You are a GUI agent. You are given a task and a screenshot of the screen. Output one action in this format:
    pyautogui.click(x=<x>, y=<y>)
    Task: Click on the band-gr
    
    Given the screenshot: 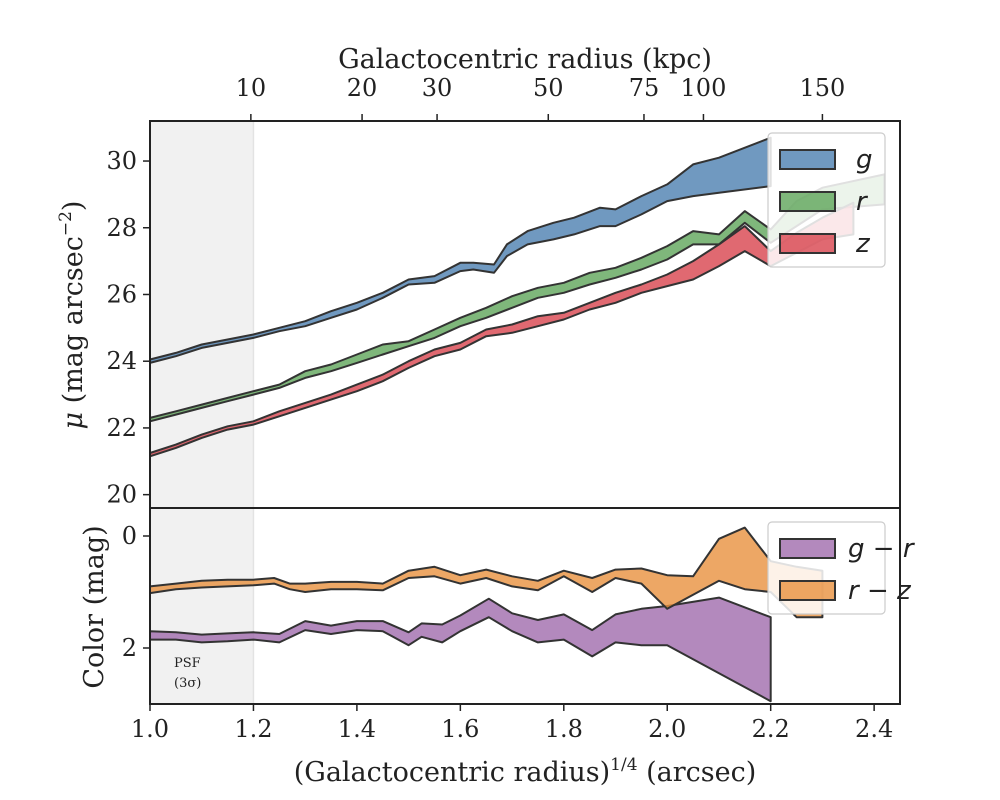 What is the action you would take?
    pyautogui.click(x=460, y=649)
    